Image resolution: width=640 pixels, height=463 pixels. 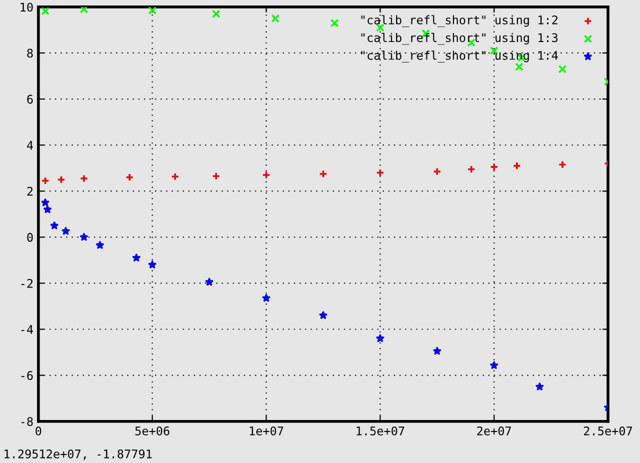 I want to click on x-tick-label: 2.5e+07, so click(x=608, y=431).